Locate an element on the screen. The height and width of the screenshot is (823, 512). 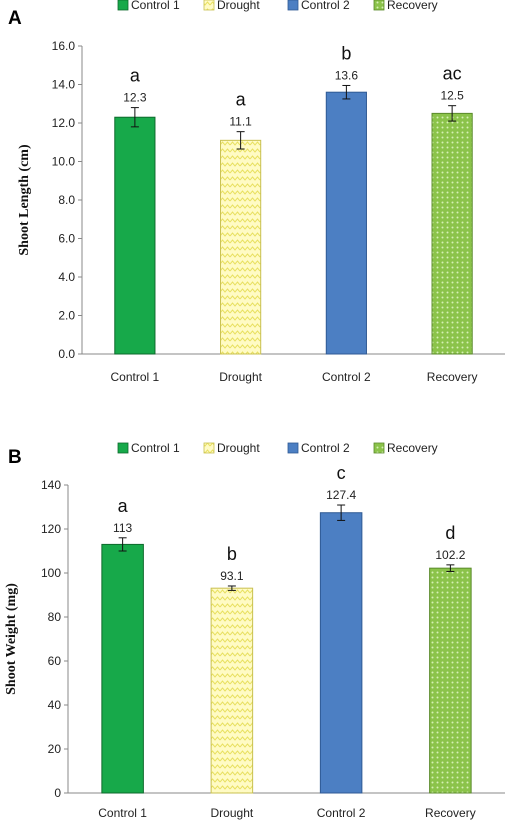
y-axis-label: Shoot Length (cm) is located at coordinates (24, 200).